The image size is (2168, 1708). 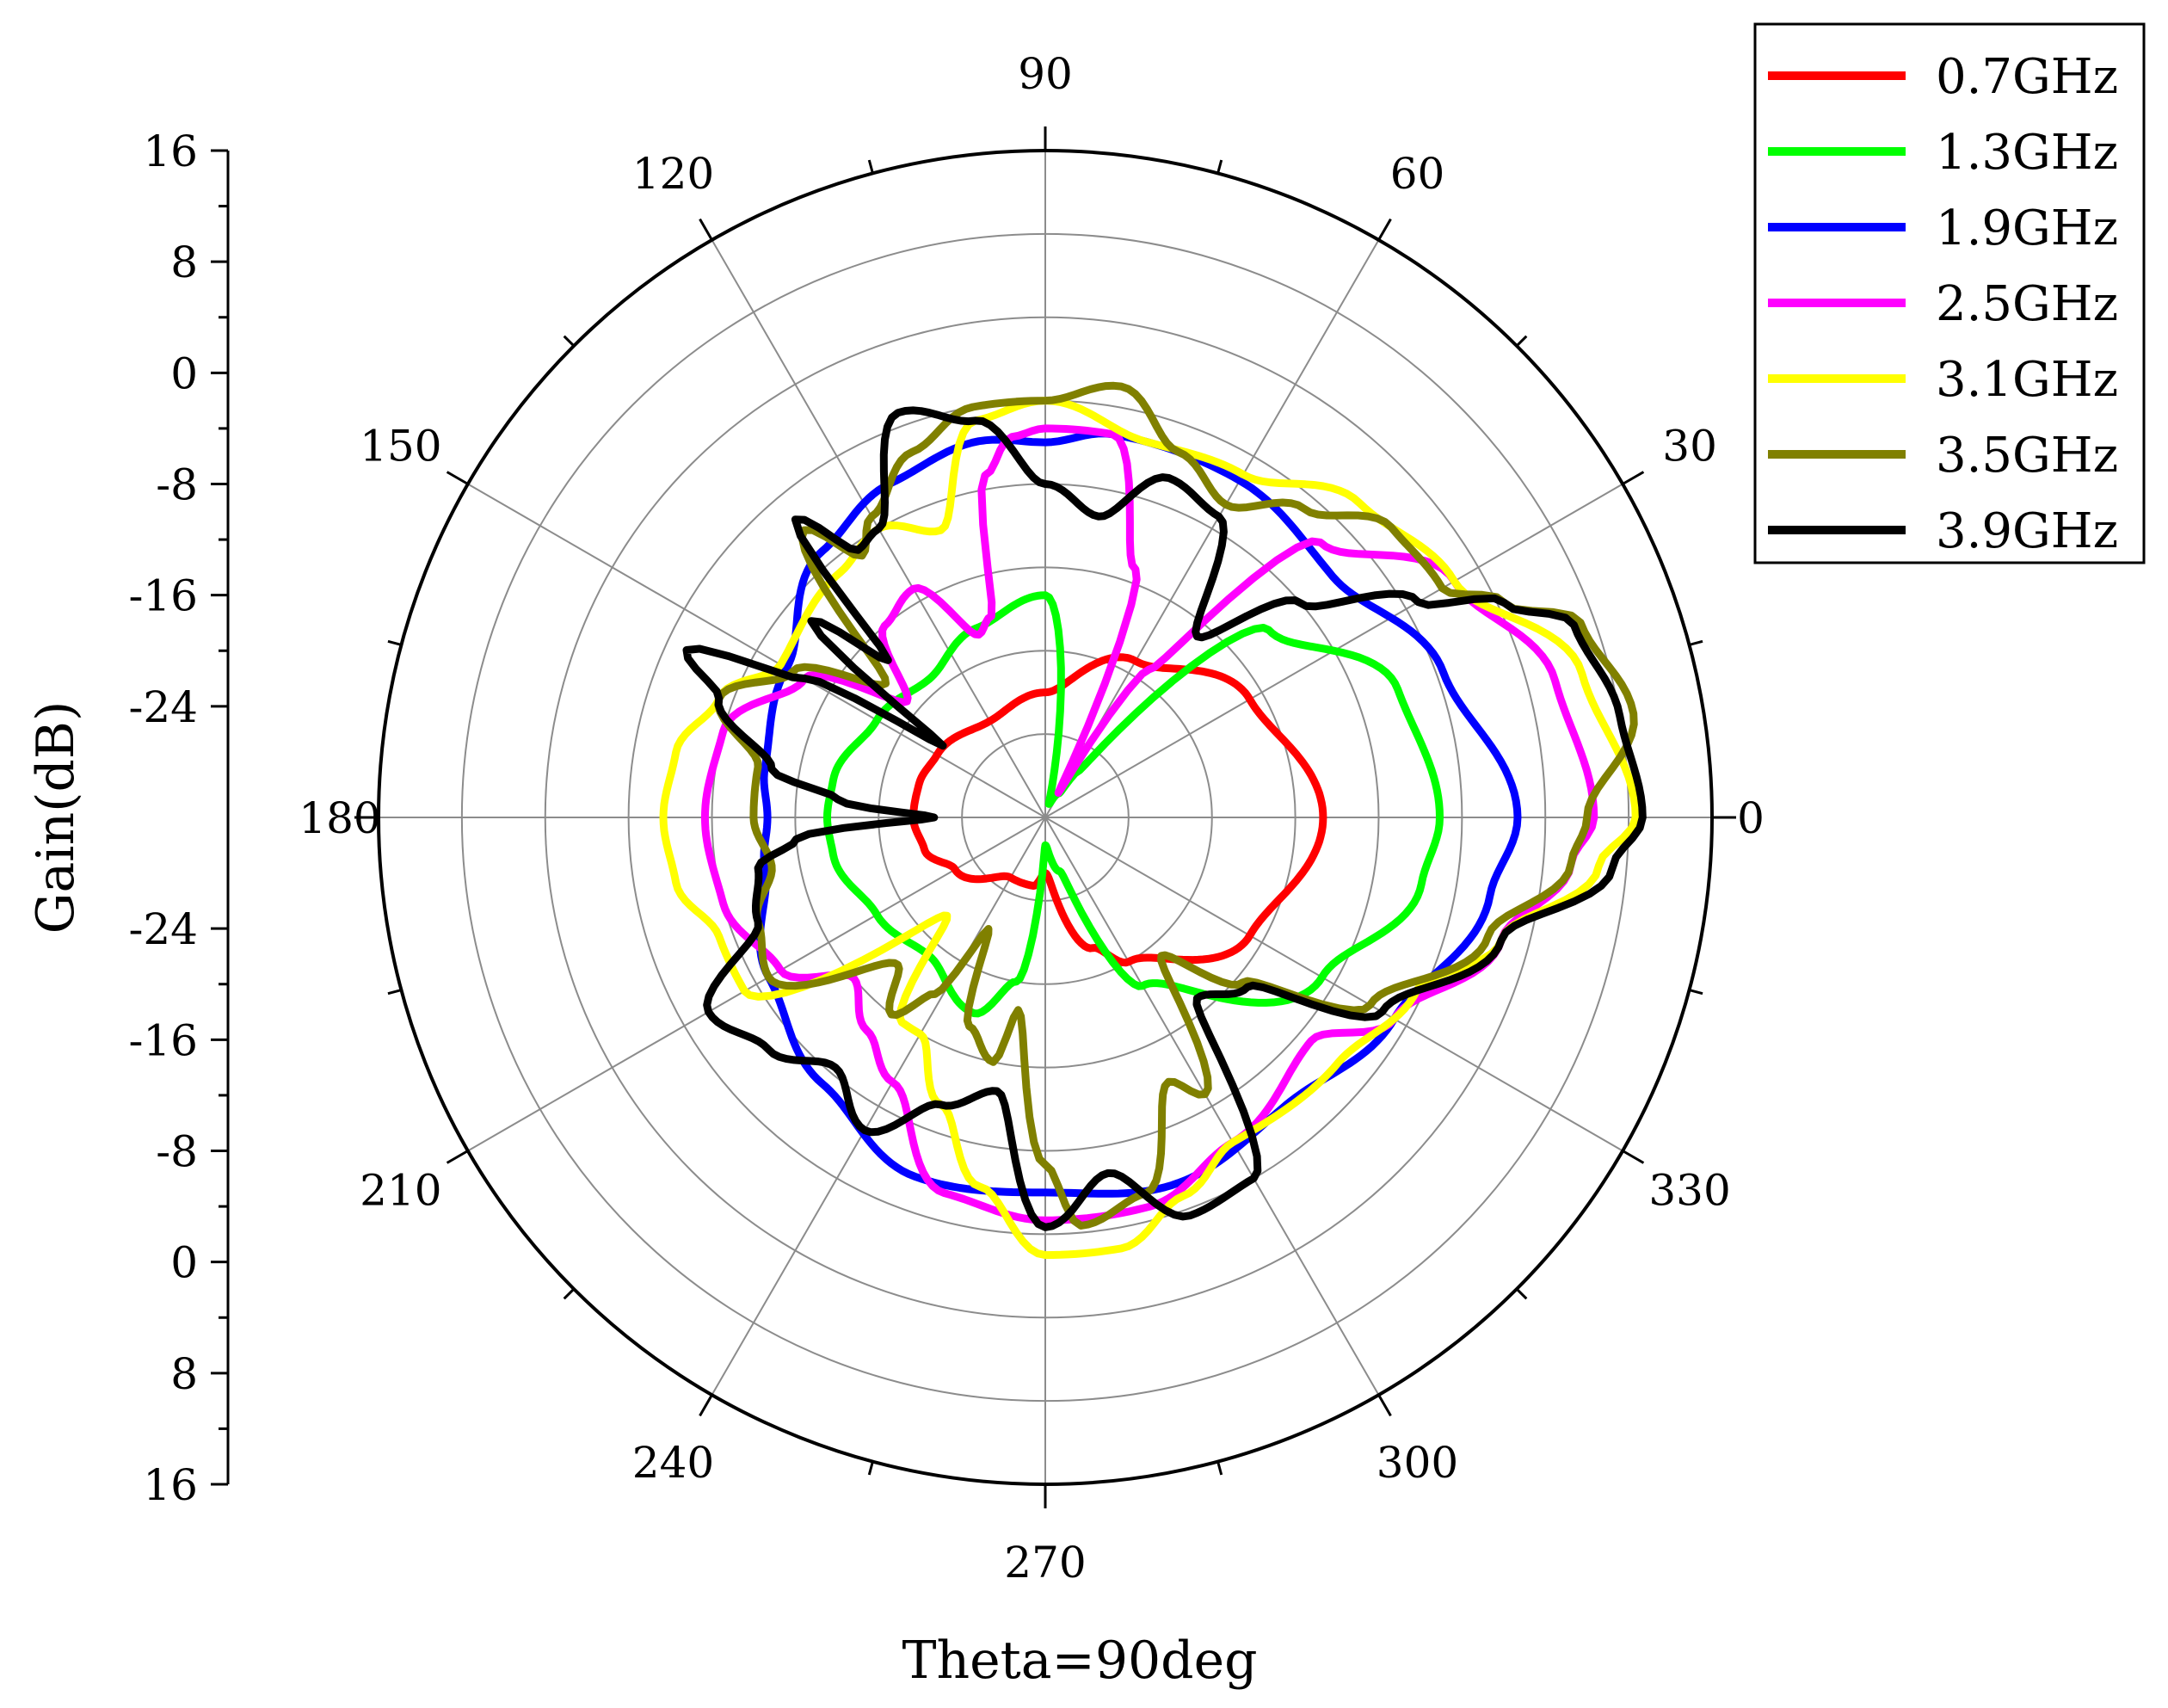 I want to click on legend-label-4: 3.1GHz, so click(x=2027, y=380).